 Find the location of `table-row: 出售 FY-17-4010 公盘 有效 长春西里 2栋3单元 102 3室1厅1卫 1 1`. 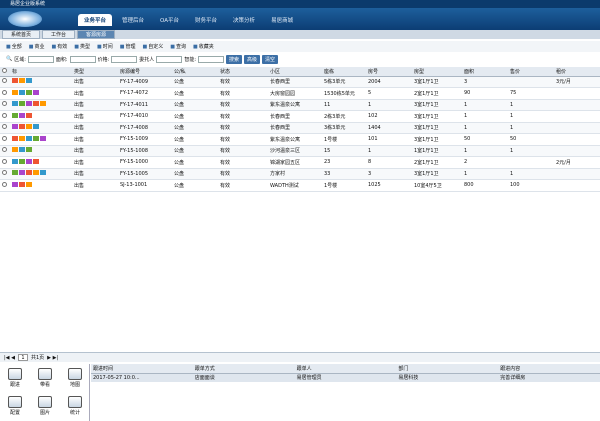

table-row: 出售 FY-17-4010 公盘 有效 长春西里 2栋3单元 102 3室1厅1卫 1 1 is located at coordinates (300, 116).